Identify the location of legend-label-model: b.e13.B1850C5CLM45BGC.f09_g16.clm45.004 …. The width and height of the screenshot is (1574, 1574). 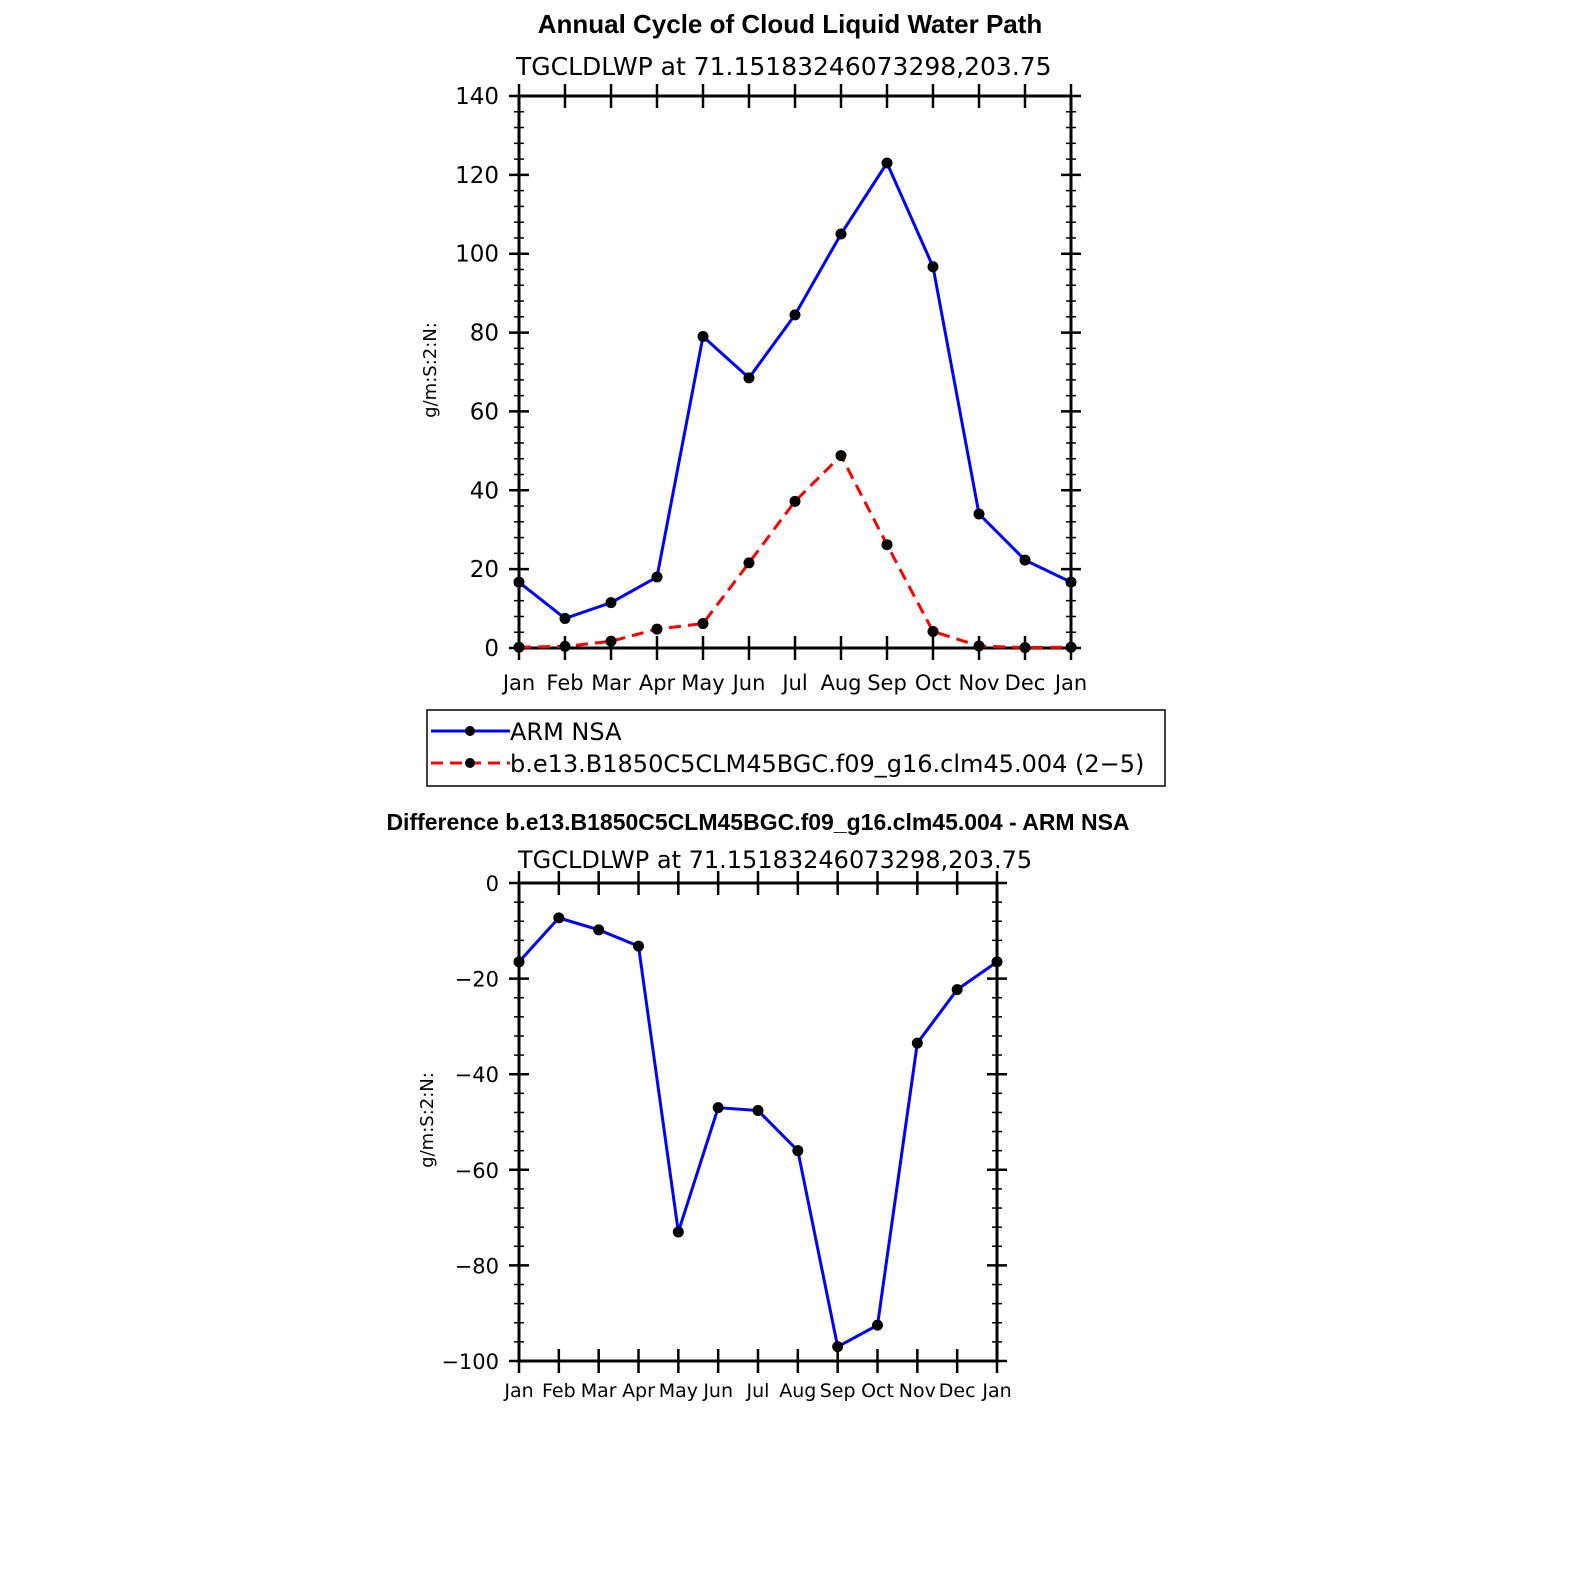
(827, 764).